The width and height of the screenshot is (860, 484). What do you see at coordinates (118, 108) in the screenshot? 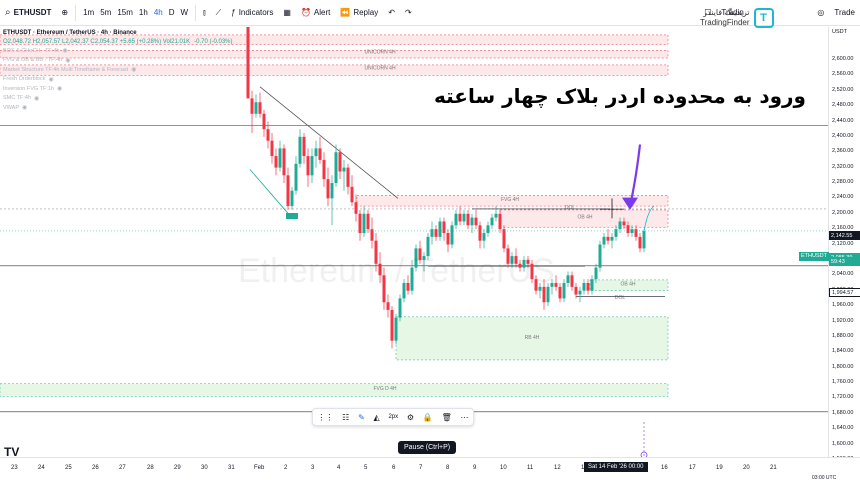
I see `indicator-item: VWAP ◉` at bounding box center [118, 108].